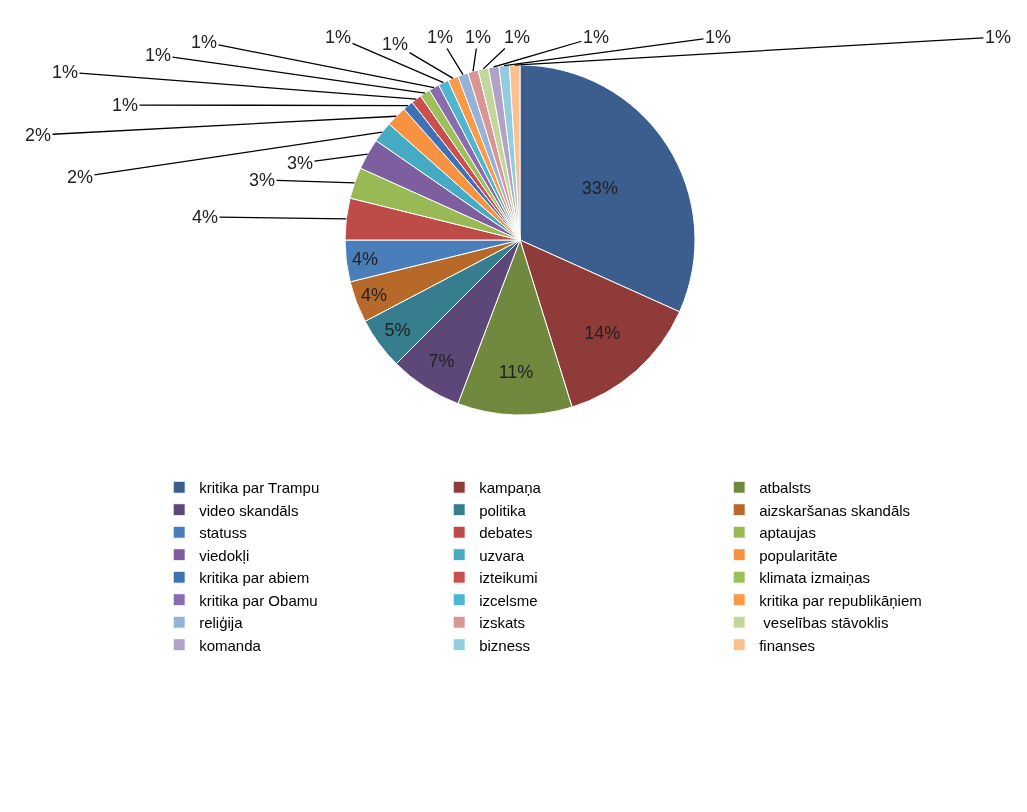  What do you see at coordinates (787, 533) in the screenshot?
I see `legend-label: aptaujas` at bounding box center [787, 533].